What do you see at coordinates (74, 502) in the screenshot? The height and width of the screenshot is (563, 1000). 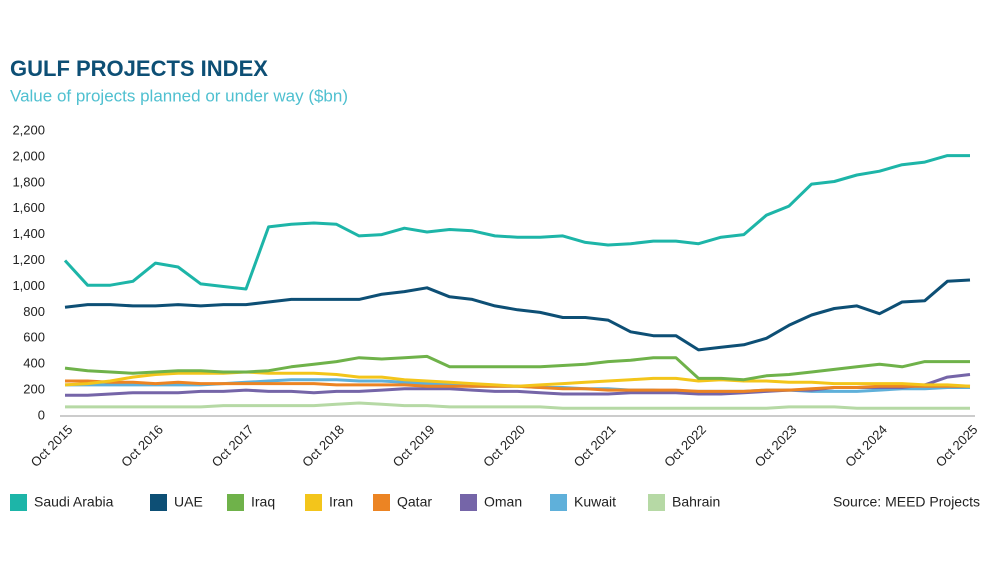 I see `legend-label: Saudi Arabia` at bounding box center [74, 502].